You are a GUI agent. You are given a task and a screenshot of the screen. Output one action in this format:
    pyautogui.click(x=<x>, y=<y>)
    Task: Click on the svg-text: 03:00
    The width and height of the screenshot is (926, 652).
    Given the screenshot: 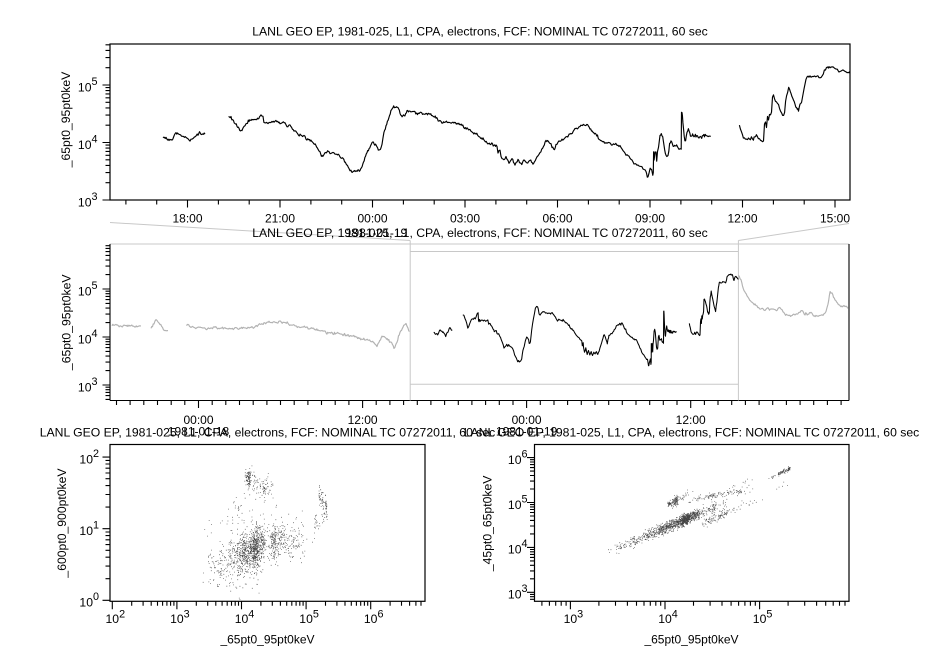 What is the action you would take?
    pyautogui.click(x=465, y=218)
    